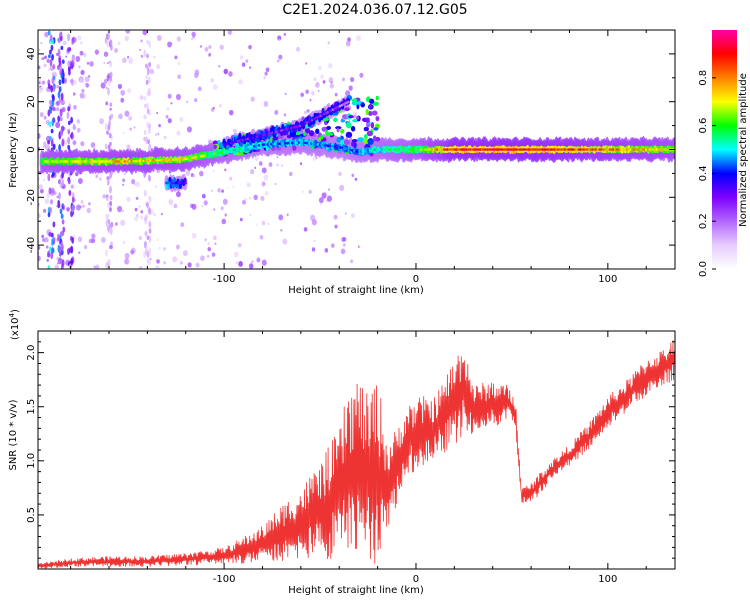  I want to click on svg-text: (x104), so click(14, 324).